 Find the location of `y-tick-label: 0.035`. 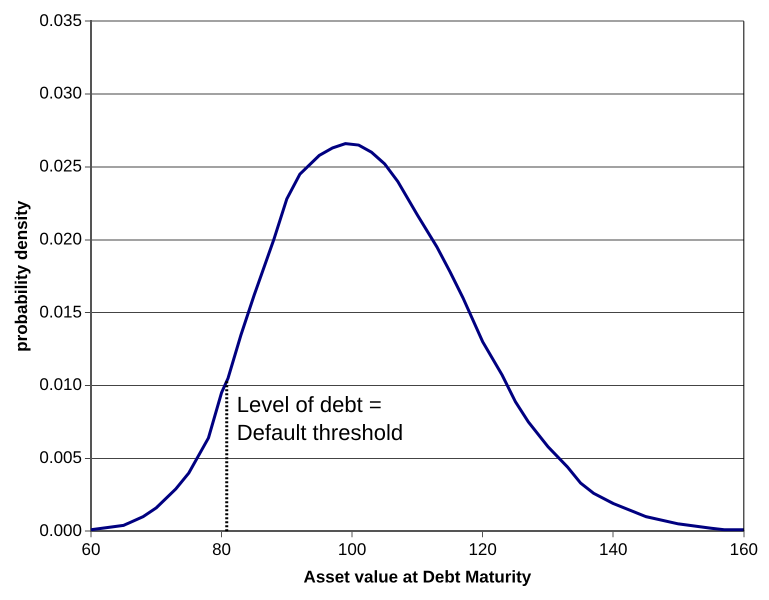

y-tick-label: 0.035 is located at coordinates (60, 20).